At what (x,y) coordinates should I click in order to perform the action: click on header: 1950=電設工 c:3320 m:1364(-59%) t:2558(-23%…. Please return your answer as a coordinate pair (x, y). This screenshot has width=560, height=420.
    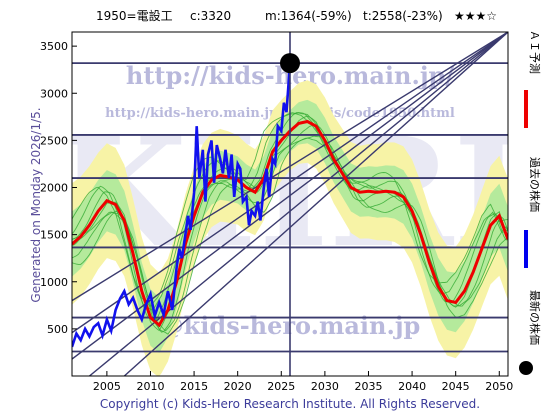
    Looking at the image, I should click on (296, 15).